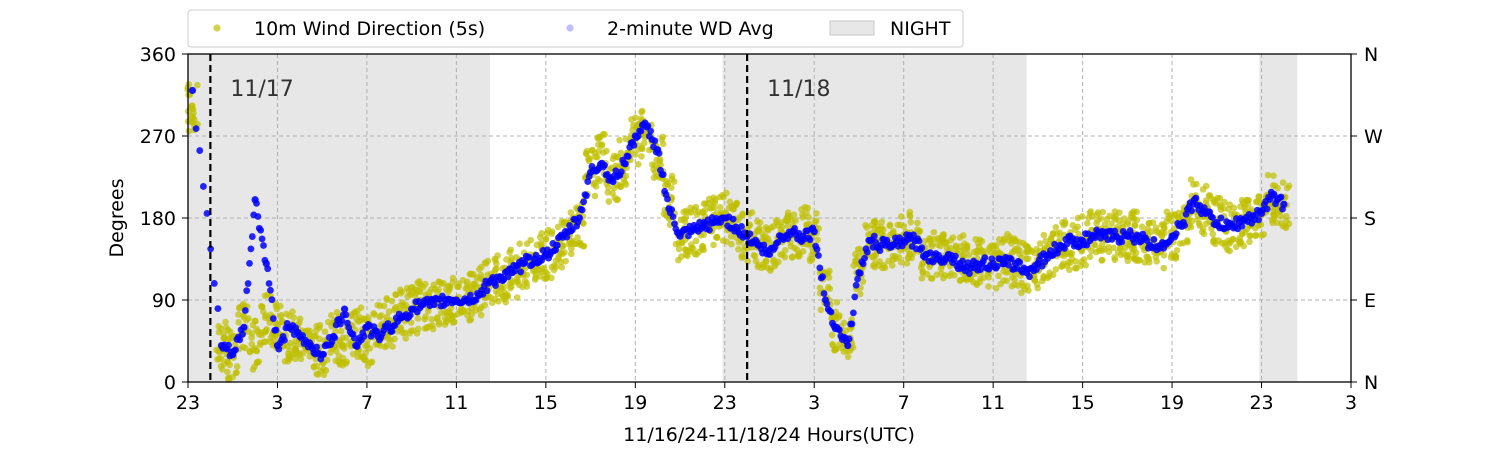 The image size is (1500, 450). Describe the element at coordinates (1370, 301) in the screenshot. I see `y2-tick-label-1: E` at that location.